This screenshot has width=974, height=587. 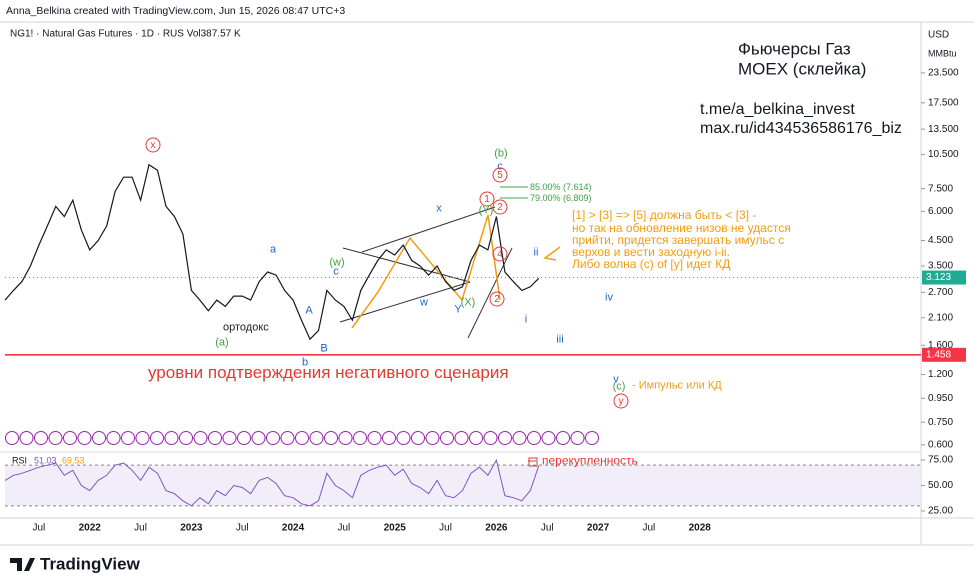 What do you see at coordinates (940, 374) in the screenshot?
I see `y-tick-label: 1.200` at bounding box center [940, 374].